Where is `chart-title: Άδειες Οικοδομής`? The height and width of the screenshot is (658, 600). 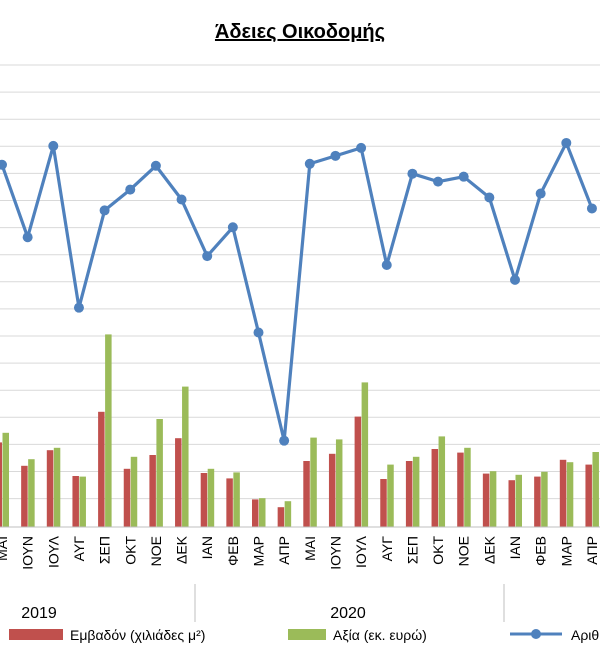 chart-title: Άδειες Οικοδομής is located at coordinates (300, 32).